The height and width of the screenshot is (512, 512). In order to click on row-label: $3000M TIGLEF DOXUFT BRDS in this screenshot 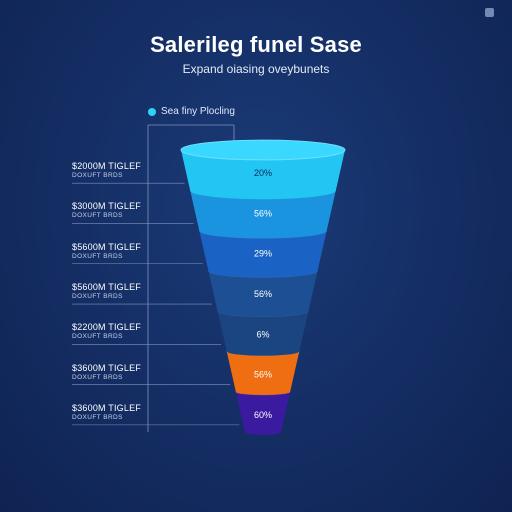, I will do `click(112, 211)`.